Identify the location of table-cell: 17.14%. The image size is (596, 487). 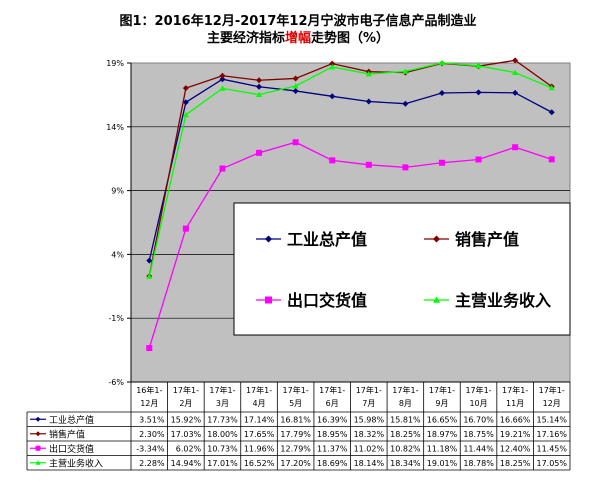
(259, 419).